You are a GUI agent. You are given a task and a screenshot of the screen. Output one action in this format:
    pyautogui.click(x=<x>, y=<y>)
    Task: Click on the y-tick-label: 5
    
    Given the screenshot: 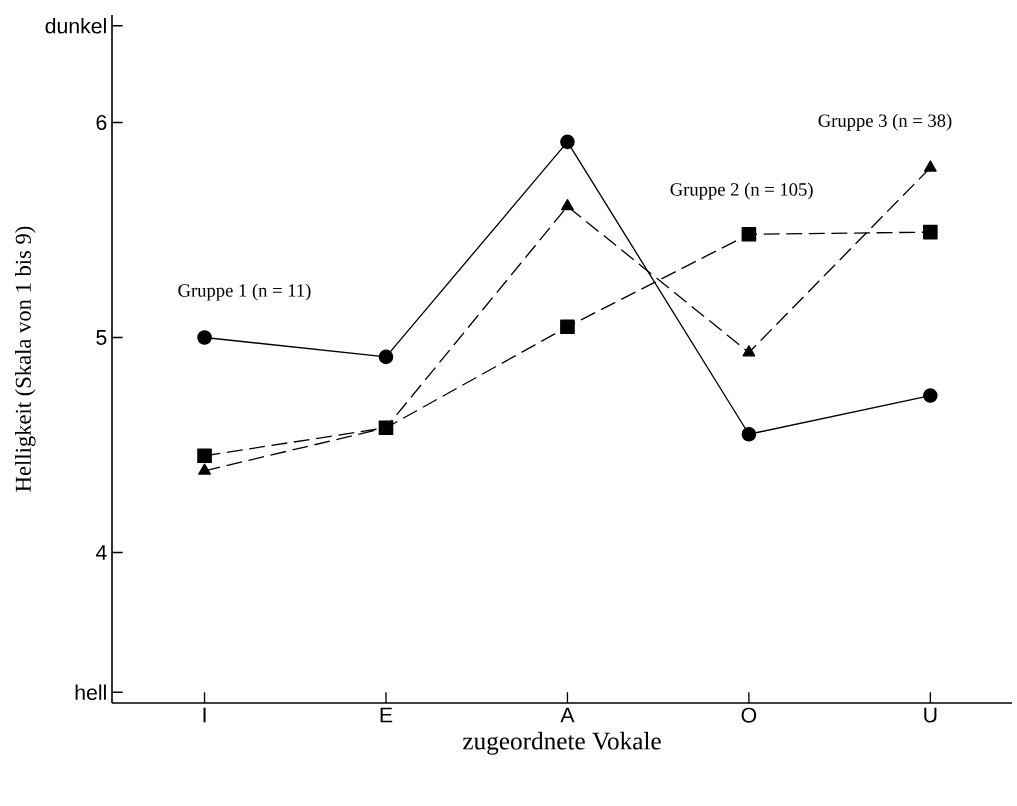 What is the action you would take?
    pyautogui.click(x=101, y=337)
    